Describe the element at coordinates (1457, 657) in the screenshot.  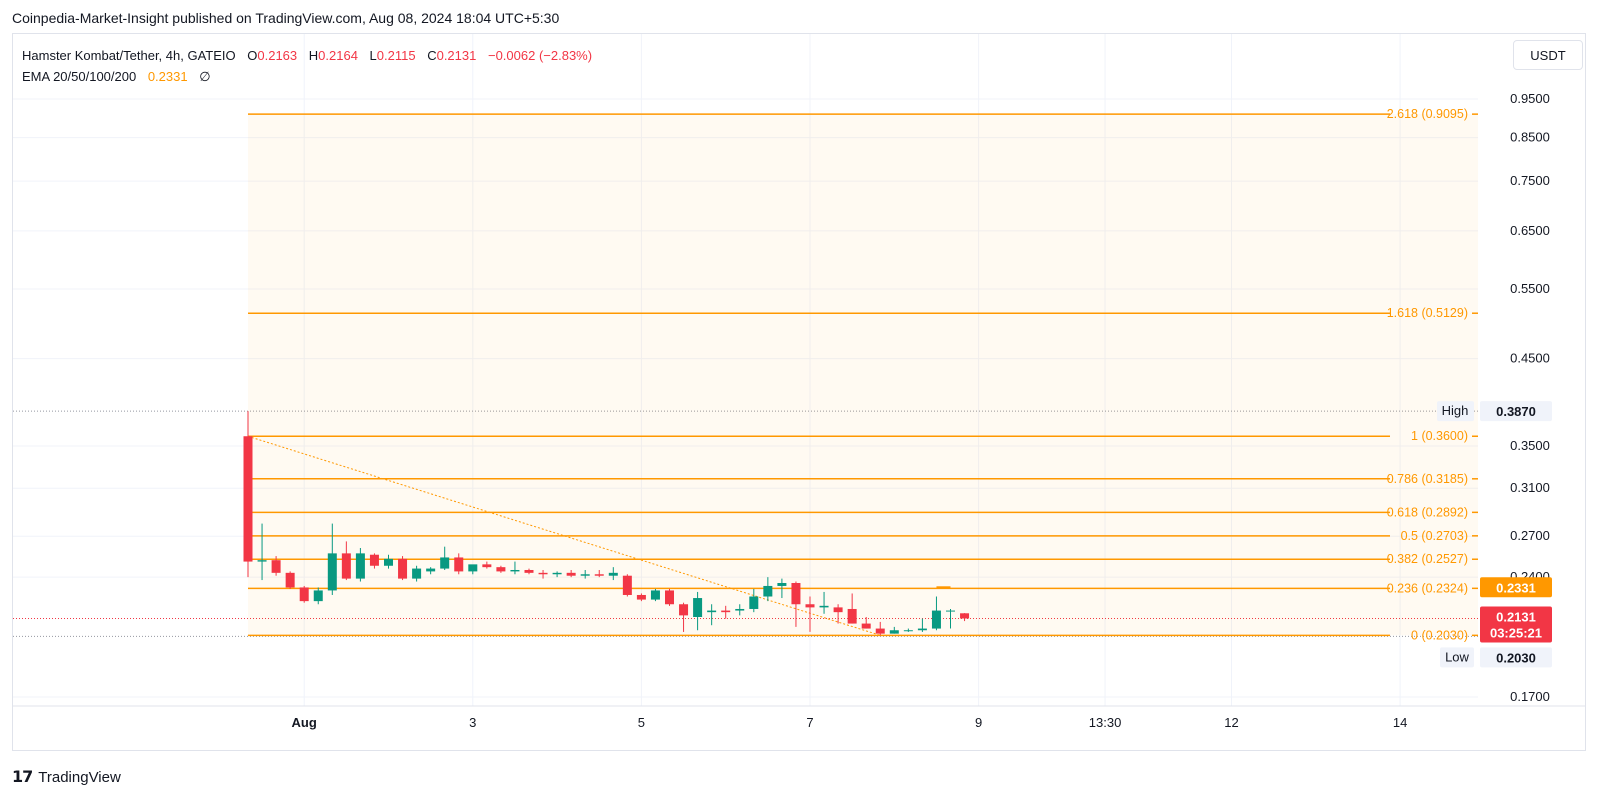
I see `low-tag-bg` at that location.